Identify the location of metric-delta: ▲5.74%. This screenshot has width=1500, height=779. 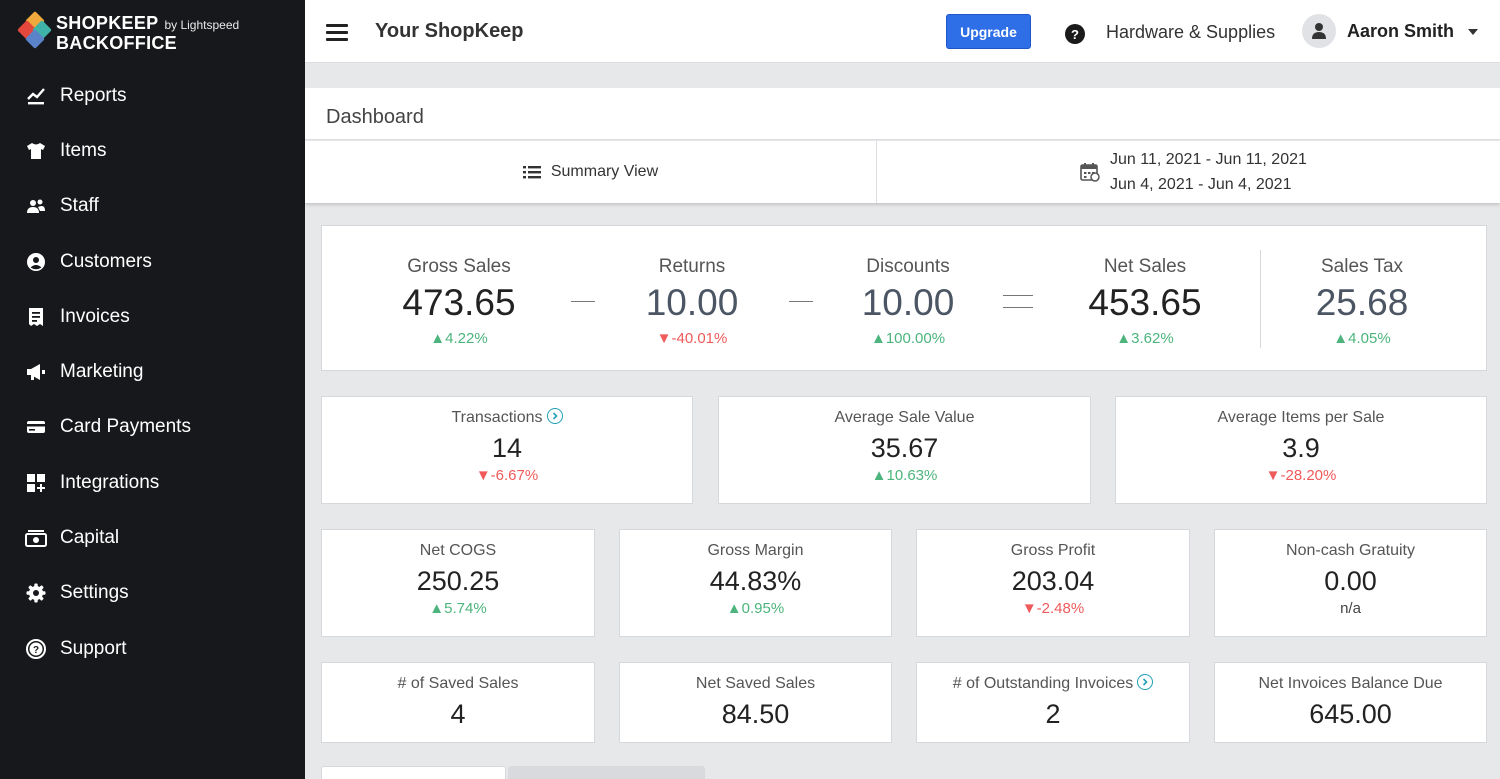
(458, 608).